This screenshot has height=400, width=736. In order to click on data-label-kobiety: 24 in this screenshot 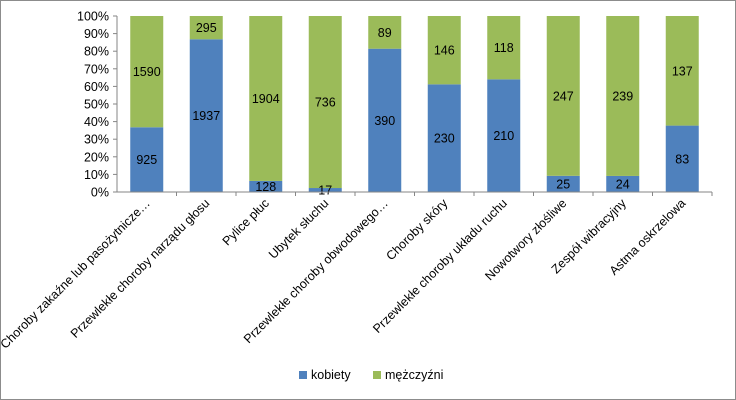, I will do `click(623, 184)`.